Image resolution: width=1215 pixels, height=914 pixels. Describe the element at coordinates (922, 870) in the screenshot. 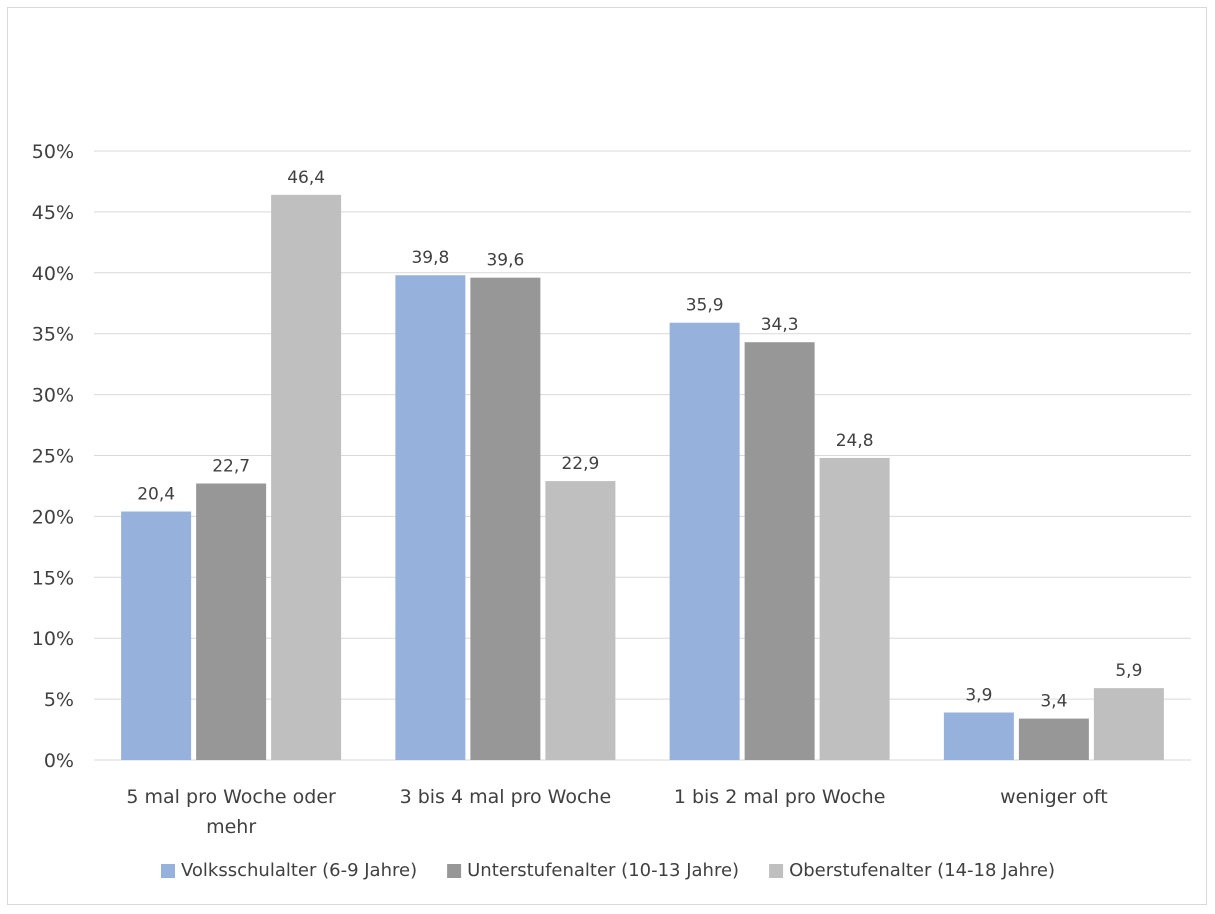

I see `legend-label: Oberstufenalter (14-18 Jahre)` at that location.